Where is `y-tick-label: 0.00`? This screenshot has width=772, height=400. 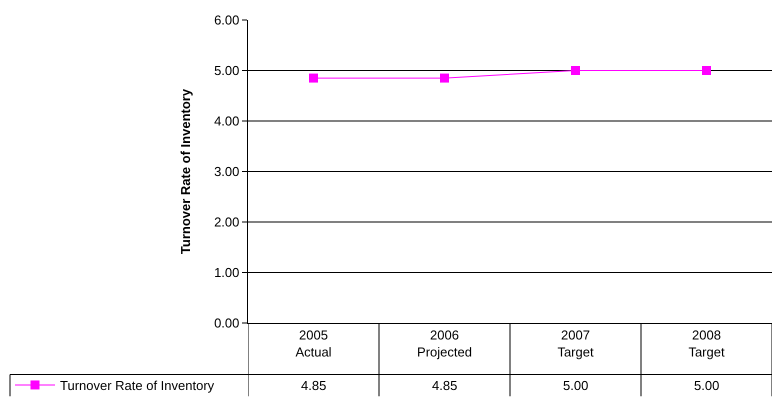
y-tick-label: 0.00 is located at coordinates (227, 323).